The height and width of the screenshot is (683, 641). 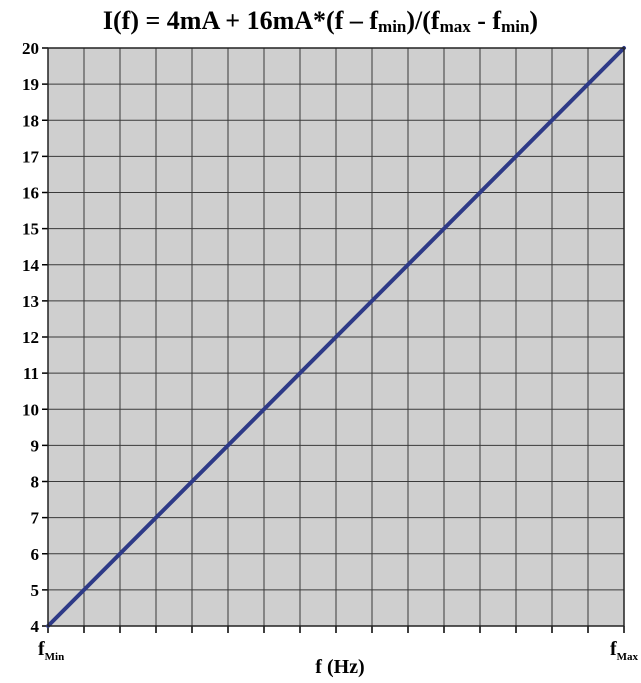 I want to click on x-tick-label: fMax, so click(x=624, y=650).